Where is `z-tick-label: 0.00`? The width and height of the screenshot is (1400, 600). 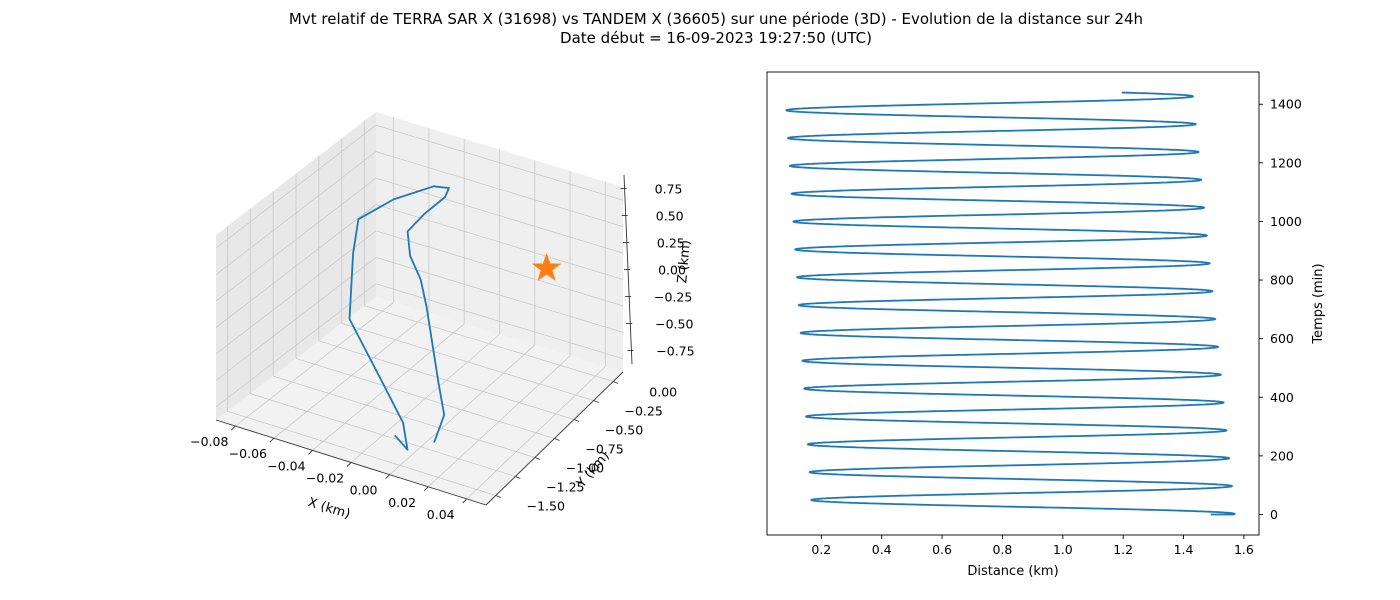
z-tick-label: 0.00 is located at coordinates (672, 270).